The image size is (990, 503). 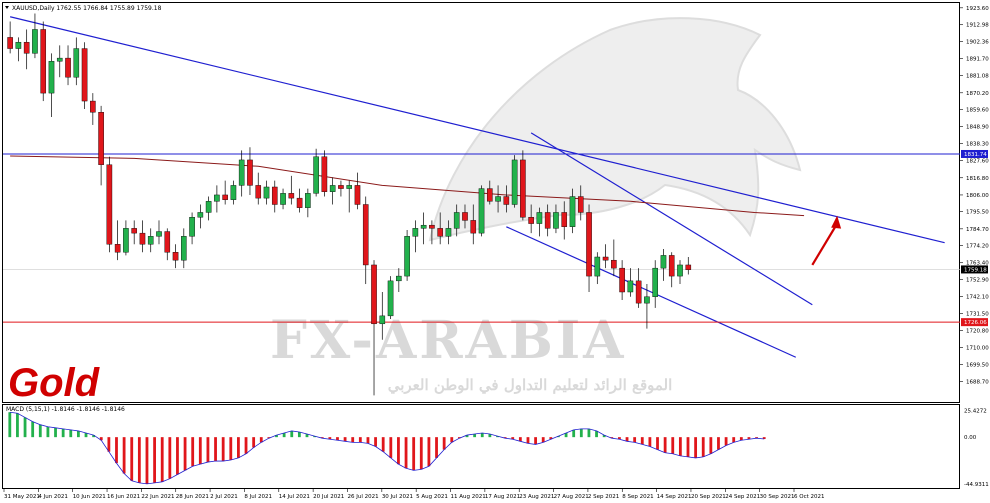 What do you see at coordinates (977, 247) in the screenshot?
I see `price-tick-label: 1774.20` at bounding box center [977, 247].